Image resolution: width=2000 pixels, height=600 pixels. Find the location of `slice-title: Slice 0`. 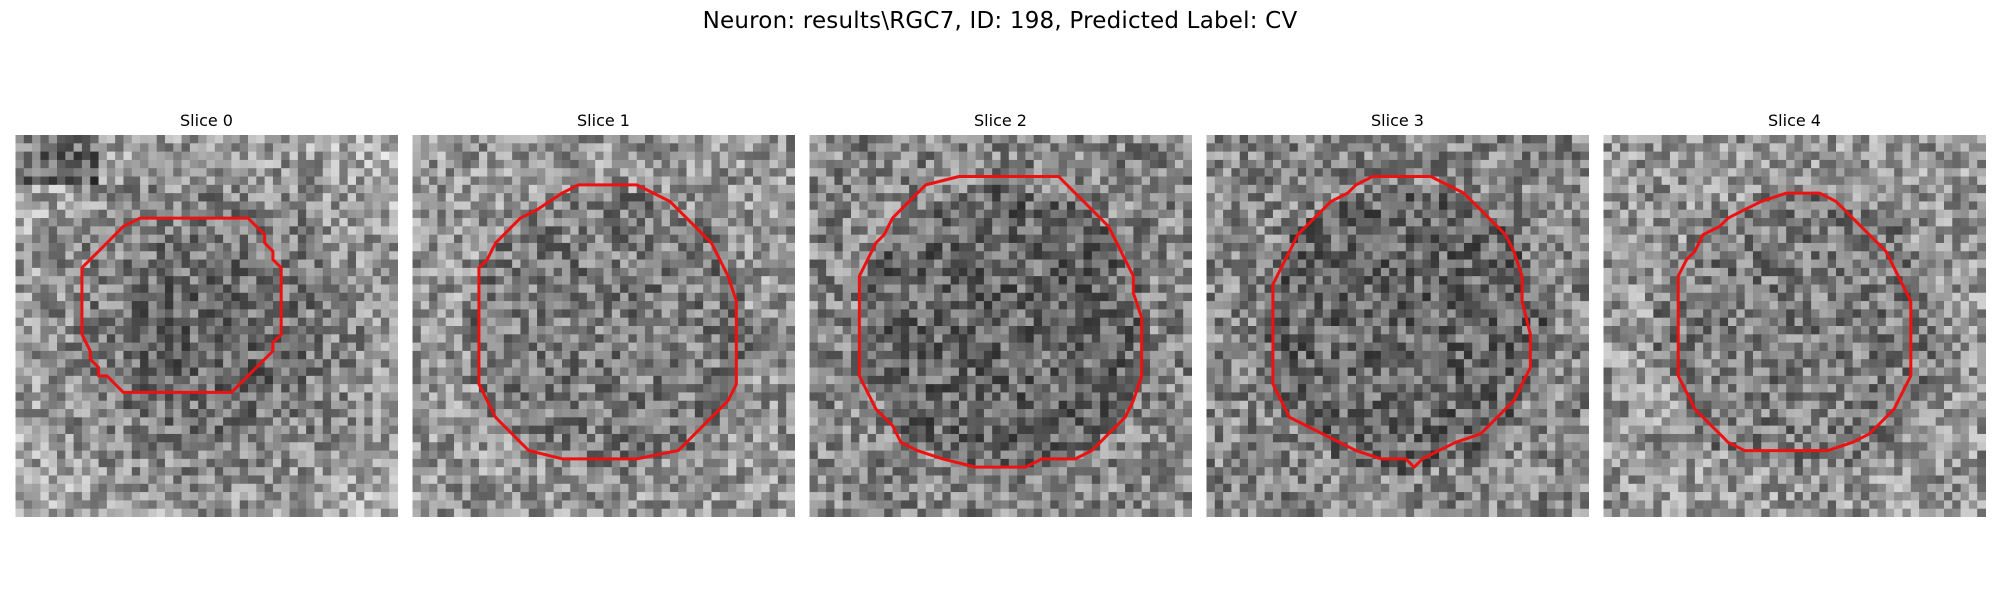

slice-title: Slice 0 is located at coordinates (206, 120).